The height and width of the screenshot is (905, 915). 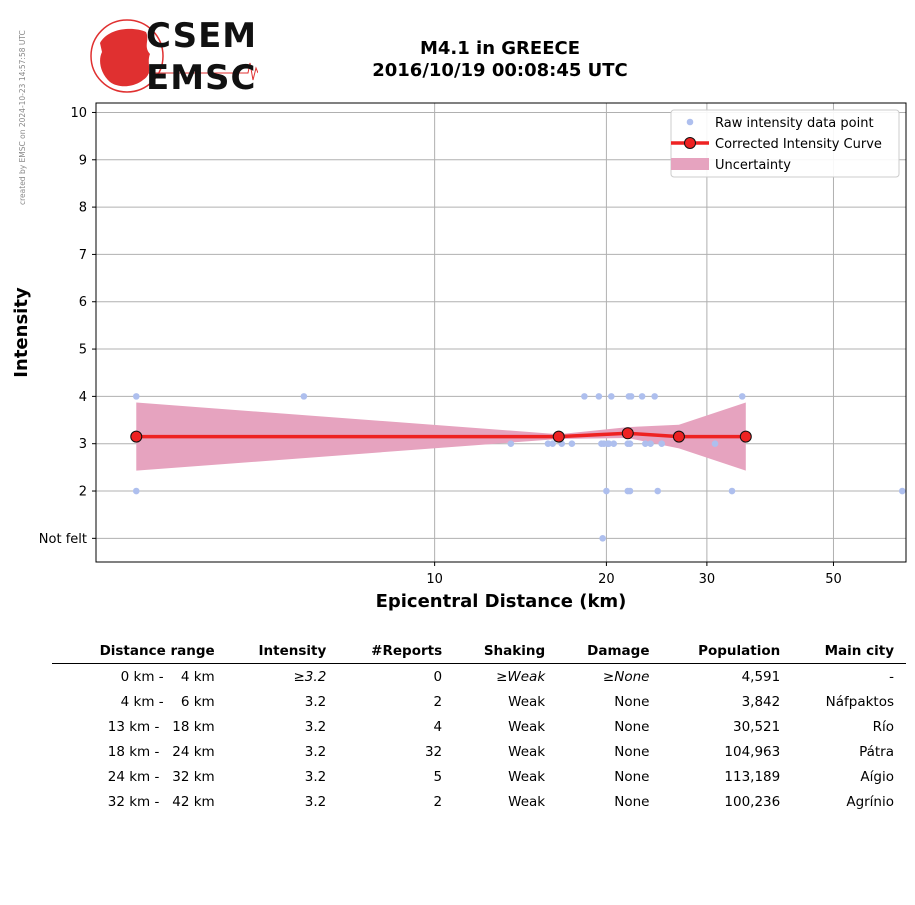 What do you see at coordinates (479, 677) in the screenshot?
I see `table-row: 0 km - 4 km ≥3.2 0 ≥Weak ≥None 4,591 -` at bounding box center [479, 677].